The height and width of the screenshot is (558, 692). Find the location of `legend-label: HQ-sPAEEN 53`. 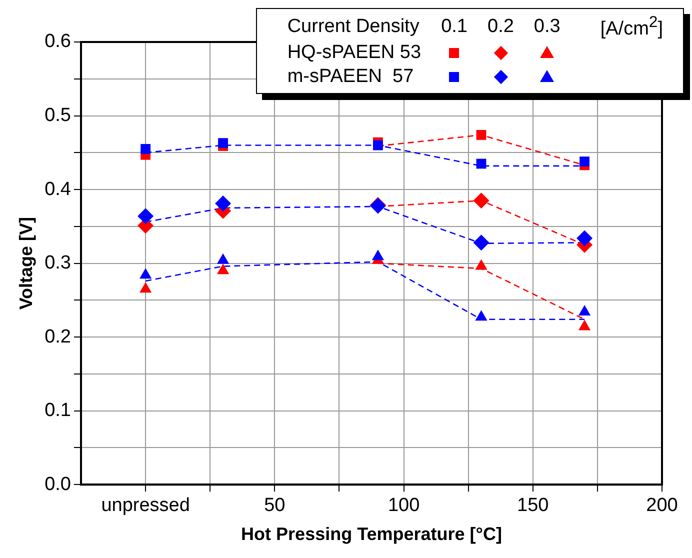

legend-label: HQ-sPAEEN 53 is located at coordinates (354, 53).